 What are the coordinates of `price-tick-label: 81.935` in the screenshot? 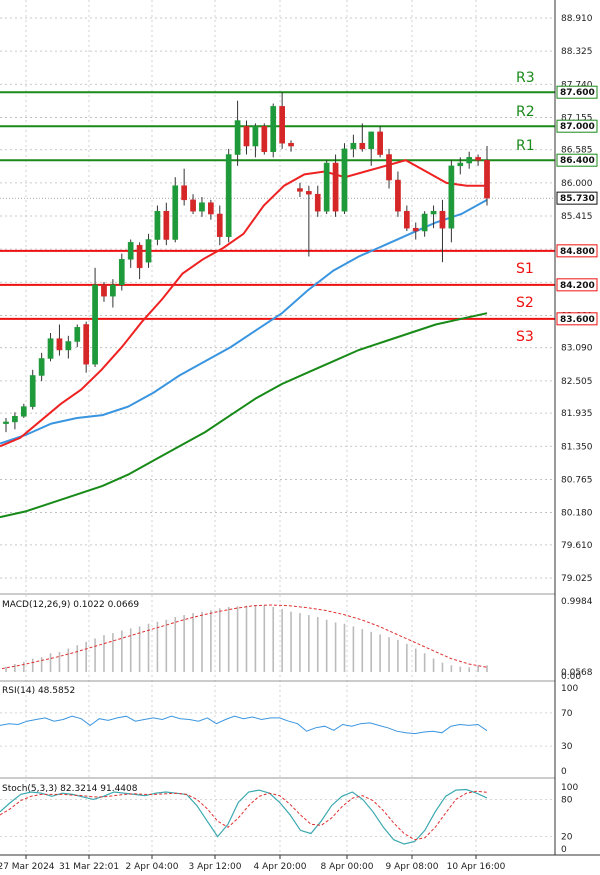 It's located at (577, 414).